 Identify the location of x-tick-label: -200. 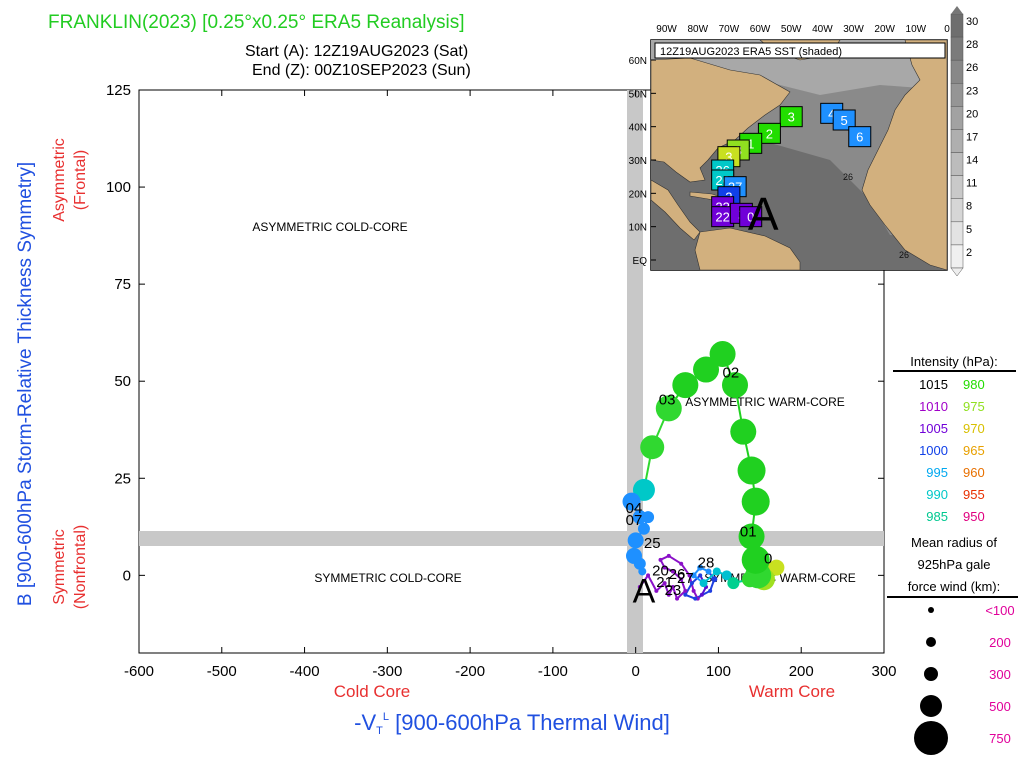
(470, 671).